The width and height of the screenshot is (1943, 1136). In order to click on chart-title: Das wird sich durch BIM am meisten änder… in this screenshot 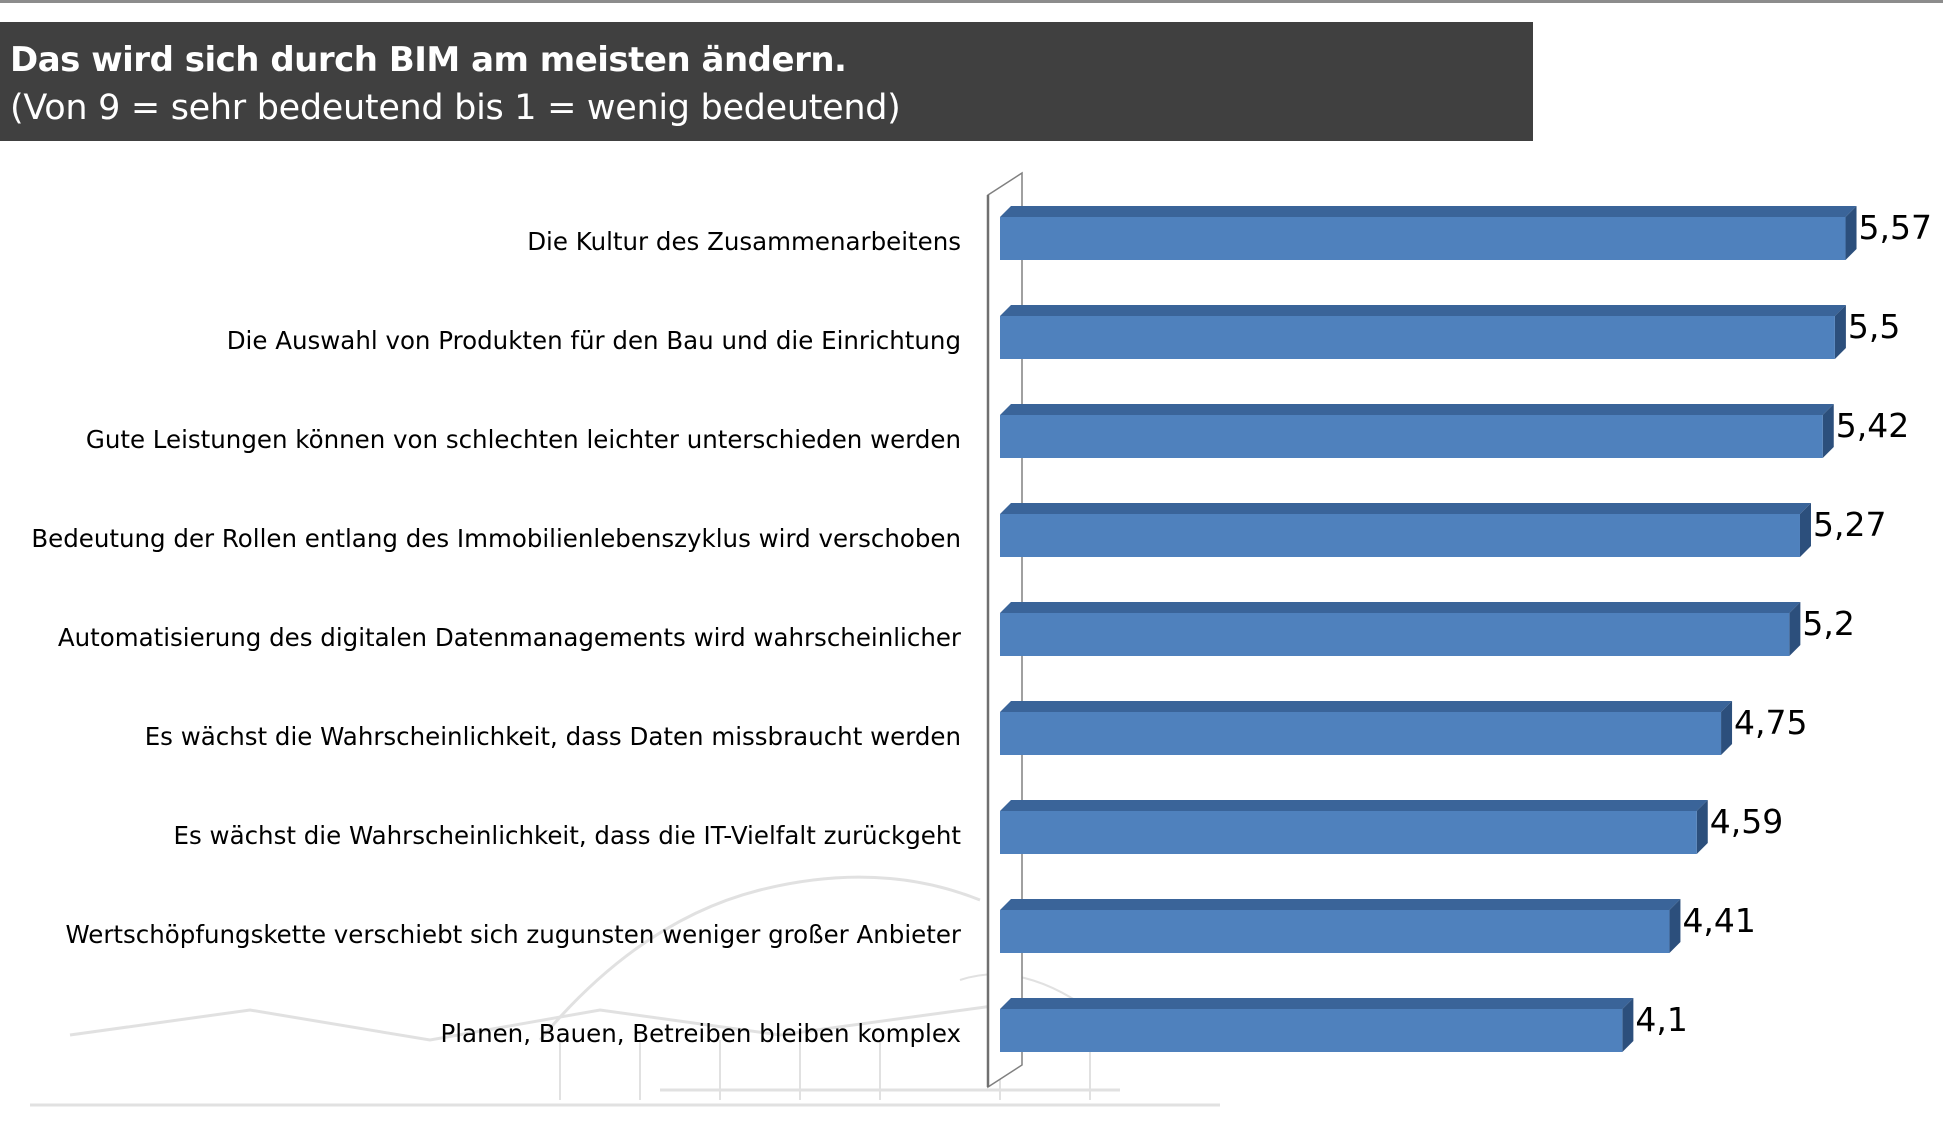, I will do `click(428, 60)`.